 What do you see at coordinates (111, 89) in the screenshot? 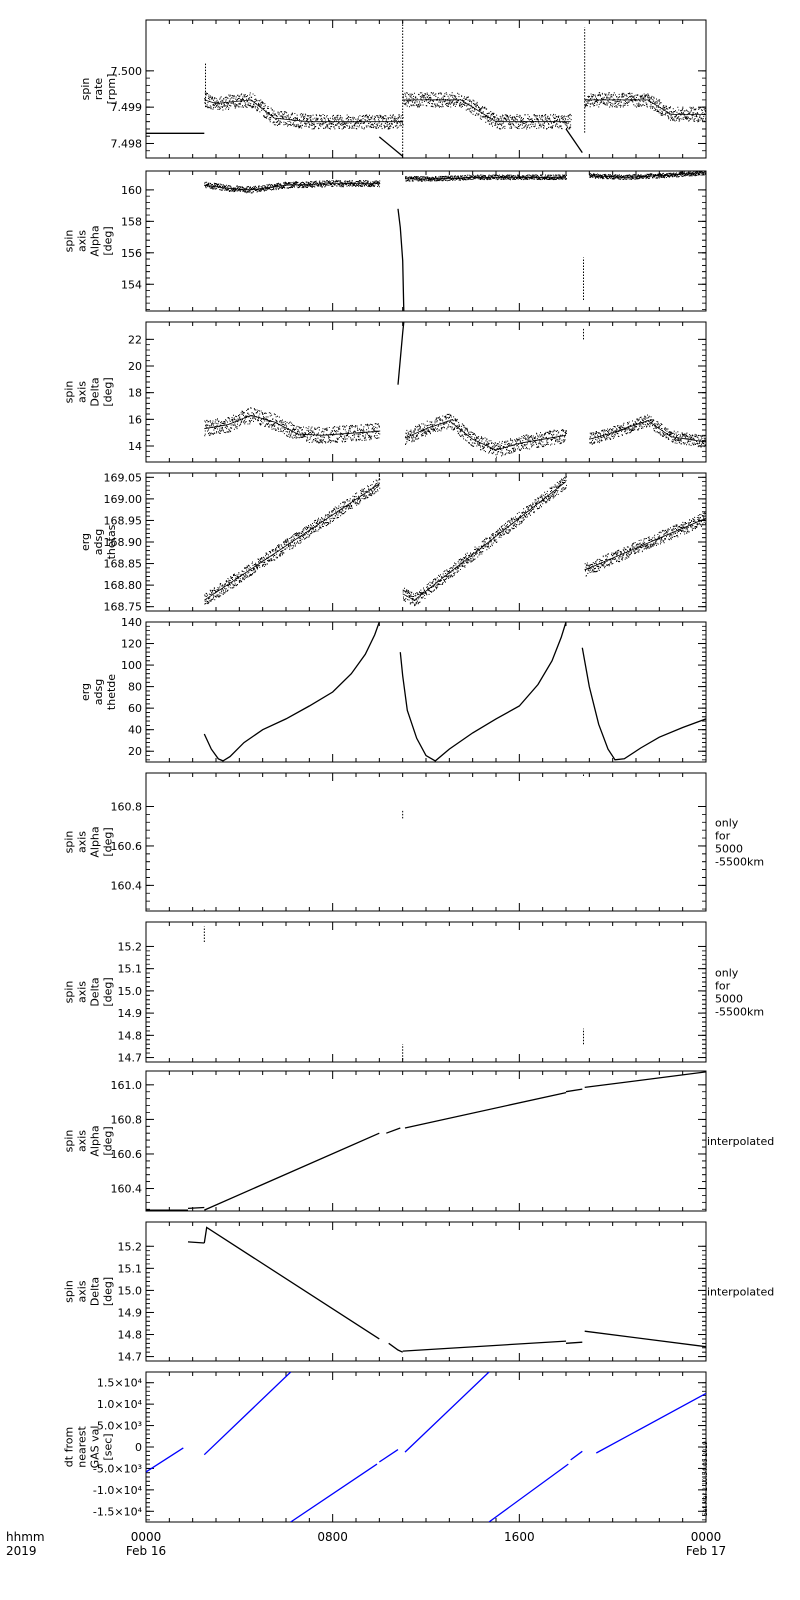
I see `y-axis-label: [rpm]` at bounding box center [111, 89].